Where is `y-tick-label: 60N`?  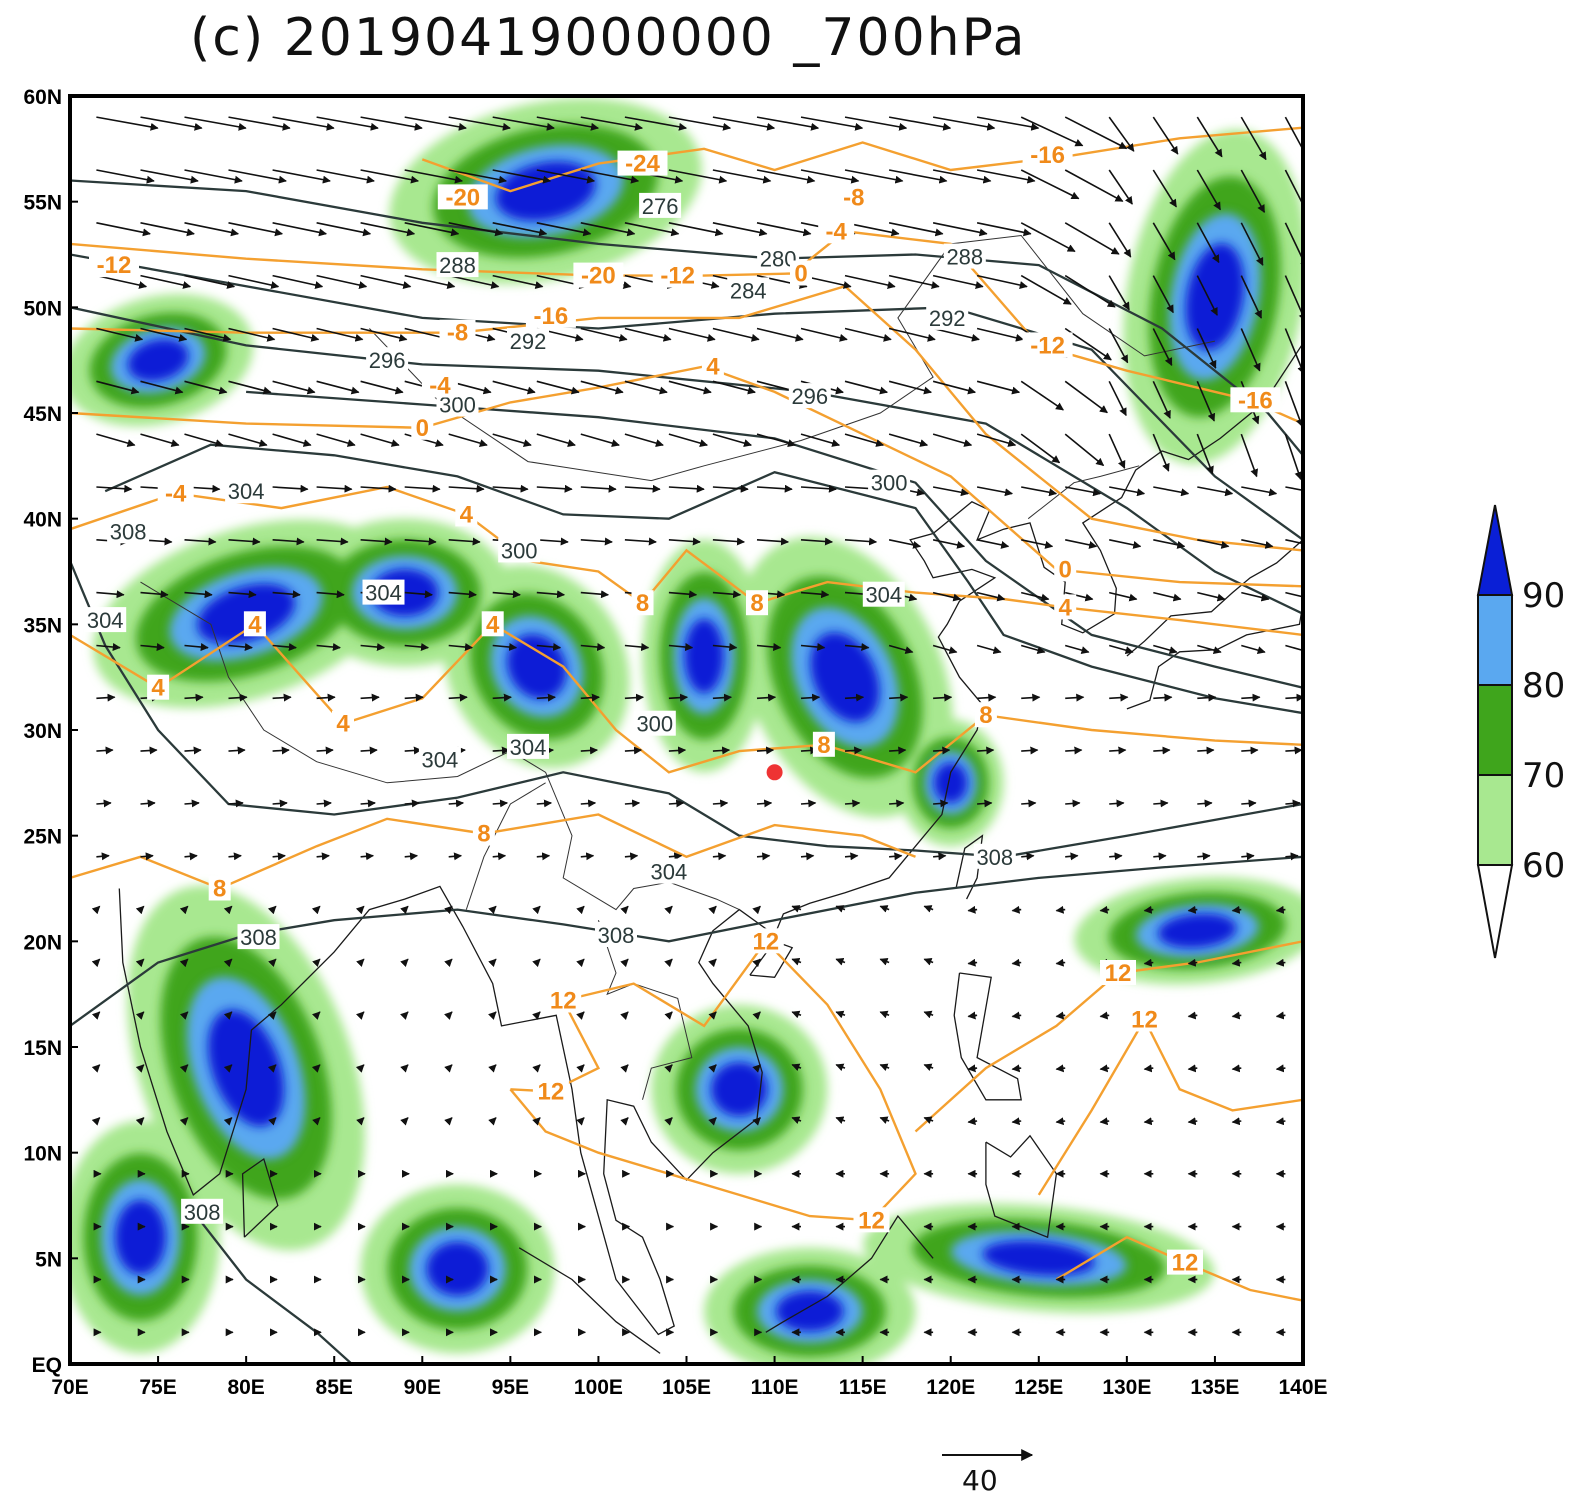 y-tick-label: 60N is located at coordinates (42, 97).